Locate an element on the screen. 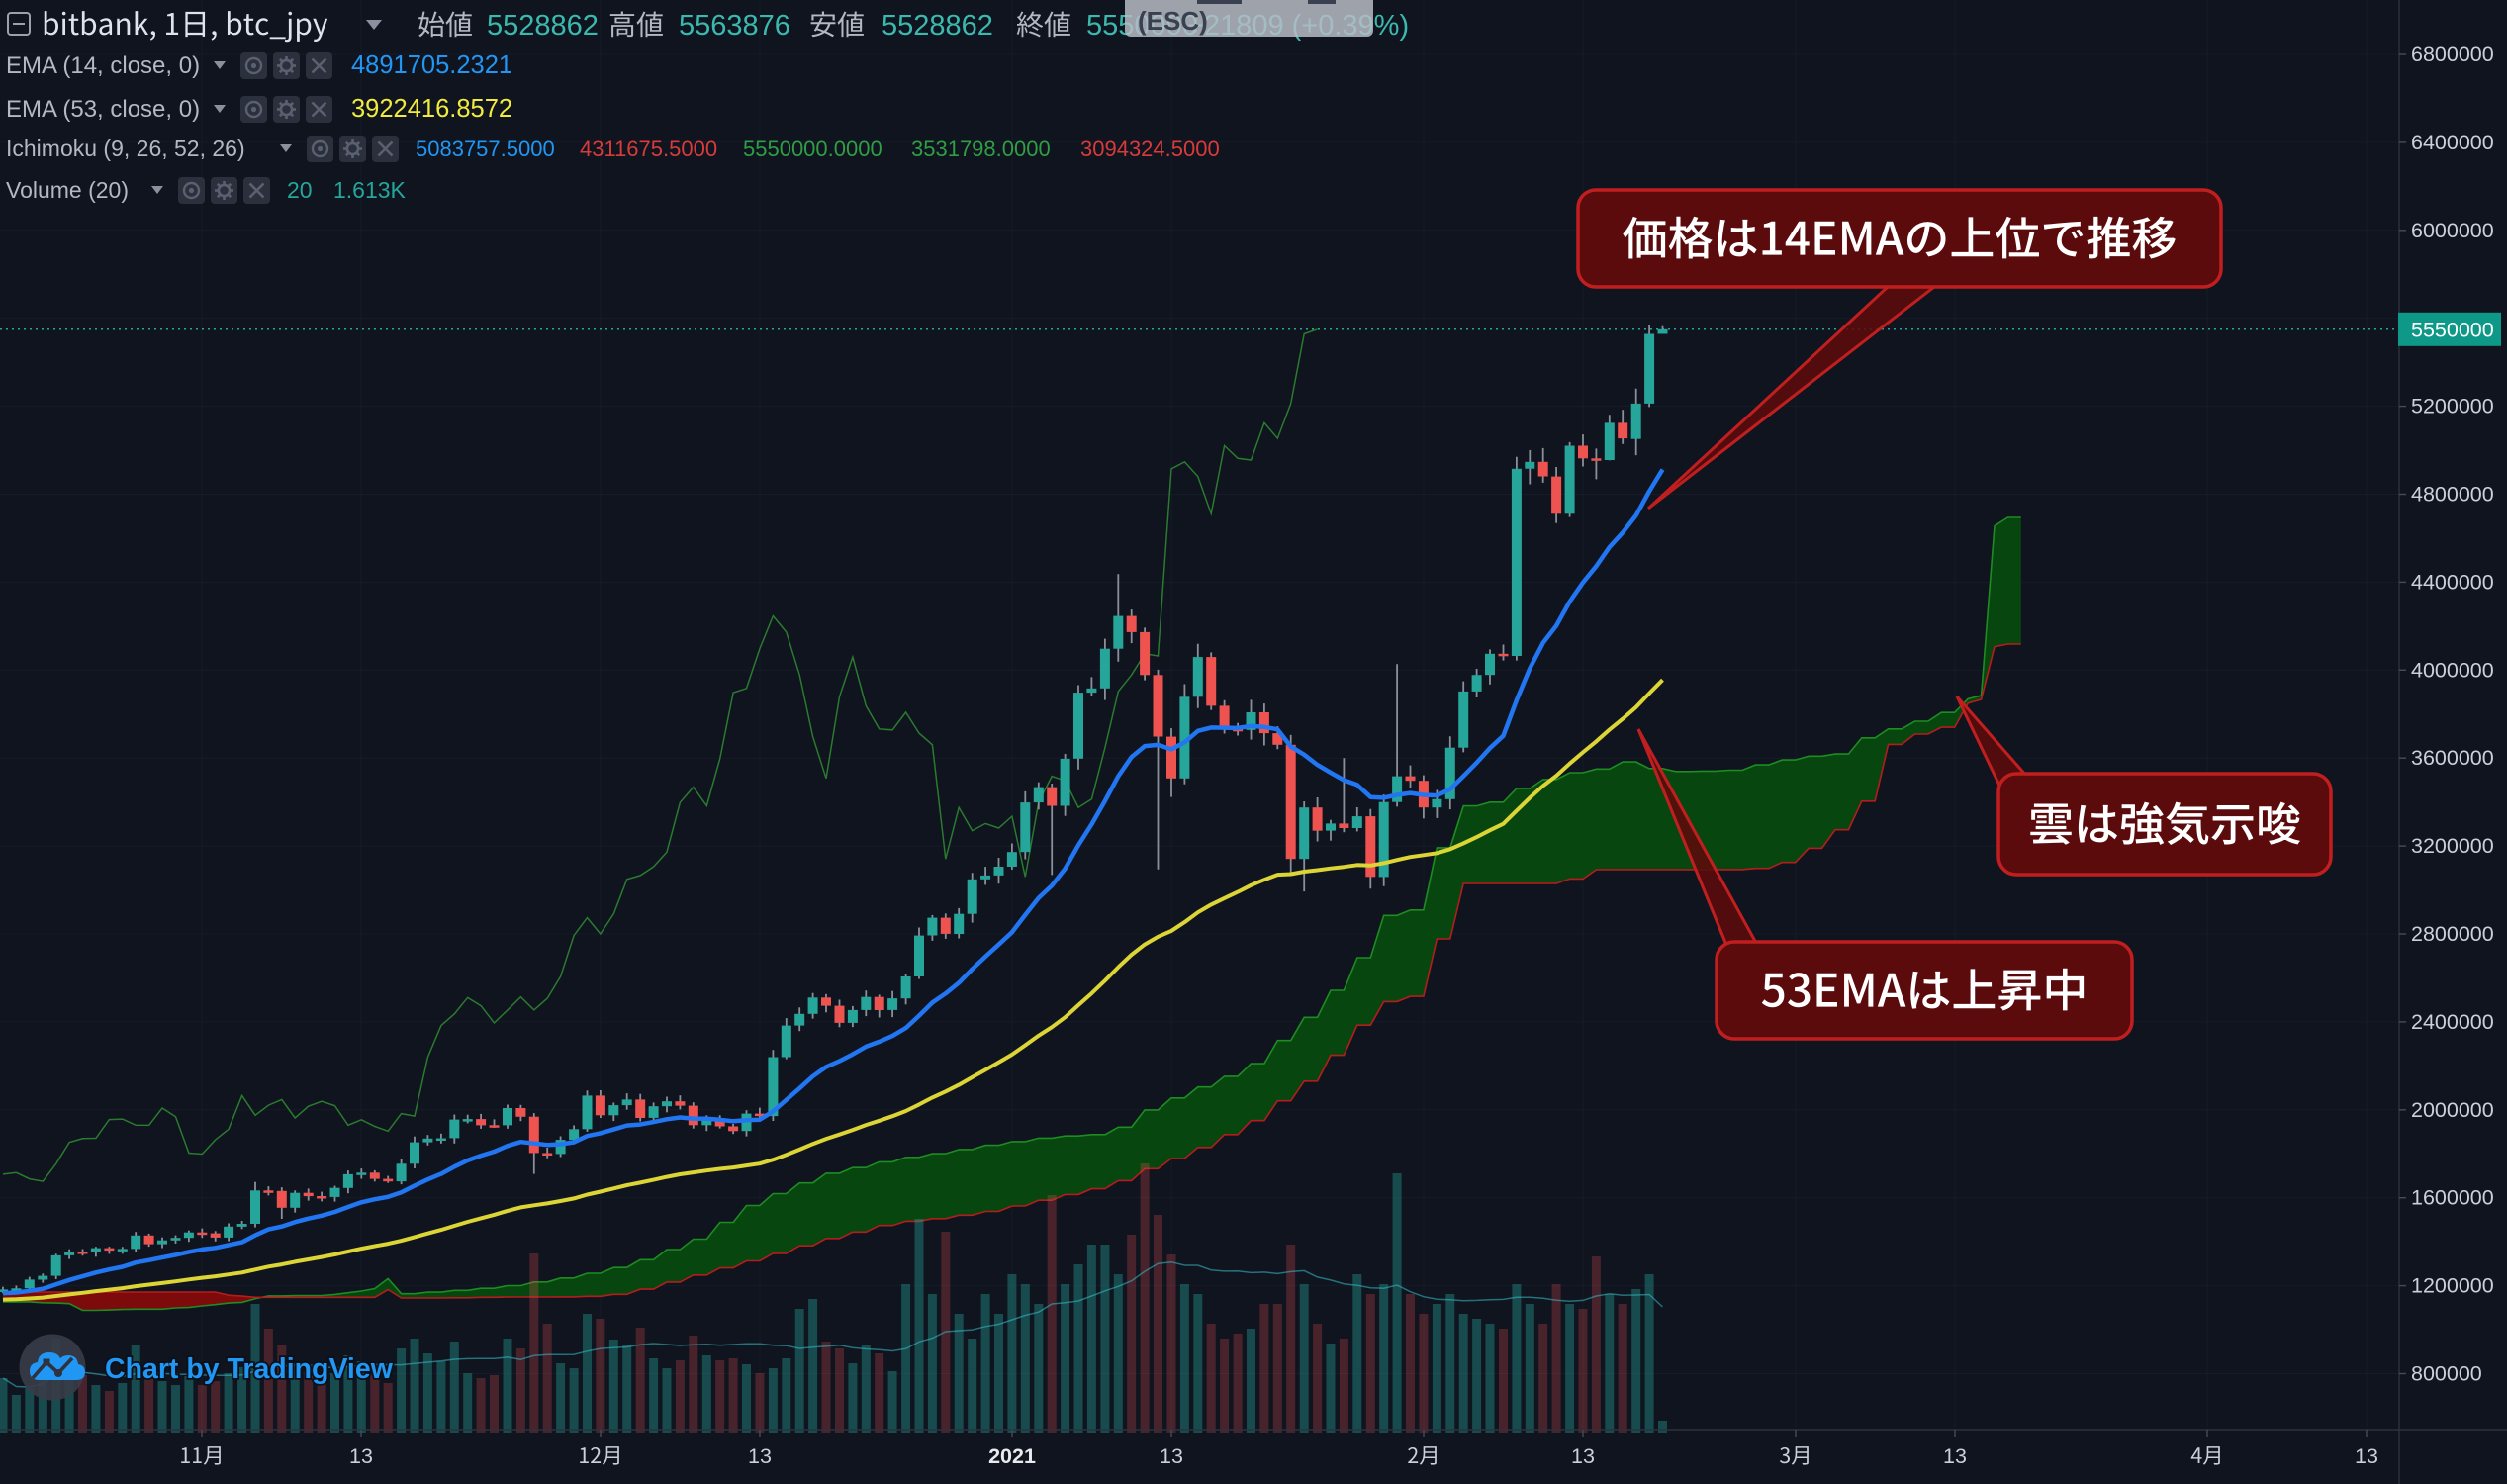 The image size is (2507, 1484). svg-text: 20 is located at coordinates (300, 190).